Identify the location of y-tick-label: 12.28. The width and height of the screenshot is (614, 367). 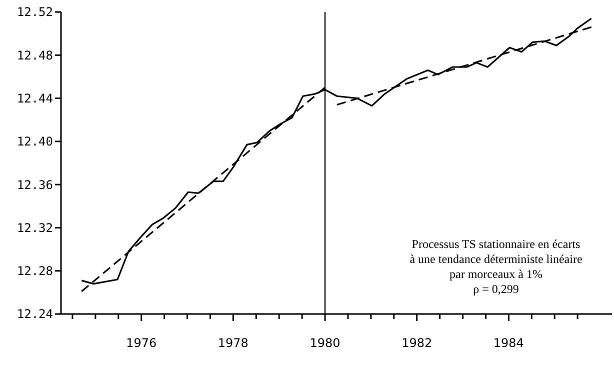
(34, 271).